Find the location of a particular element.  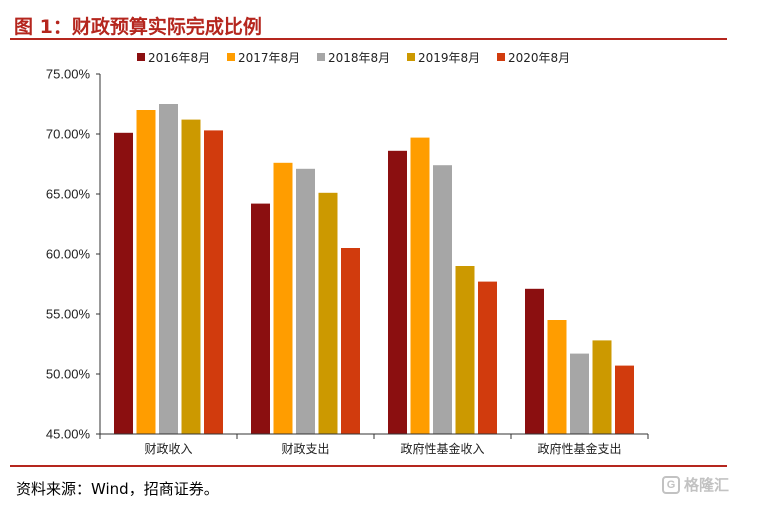

y-tick-label: 70.00% is located at coordinates (68, 134).